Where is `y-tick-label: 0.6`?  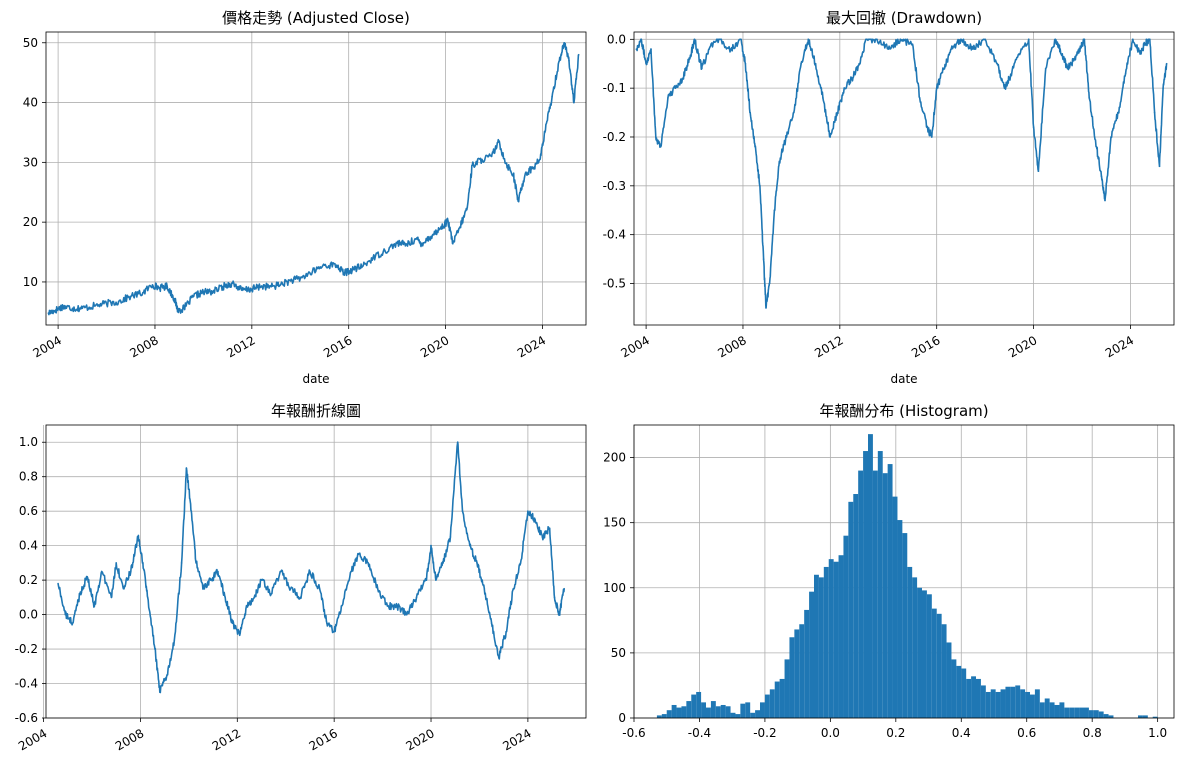
y-tick-label: 0.6 is located at coordinates (28, 511).